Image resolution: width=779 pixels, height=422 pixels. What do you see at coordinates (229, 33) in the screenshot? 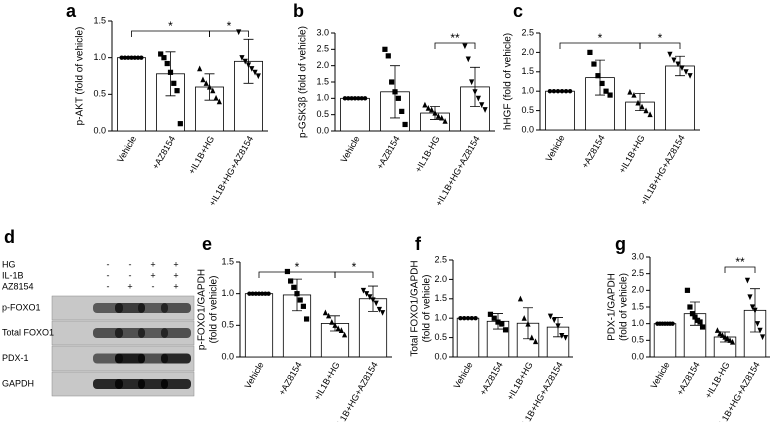
I see `significance-bracket` at bounding box center [229, 33].